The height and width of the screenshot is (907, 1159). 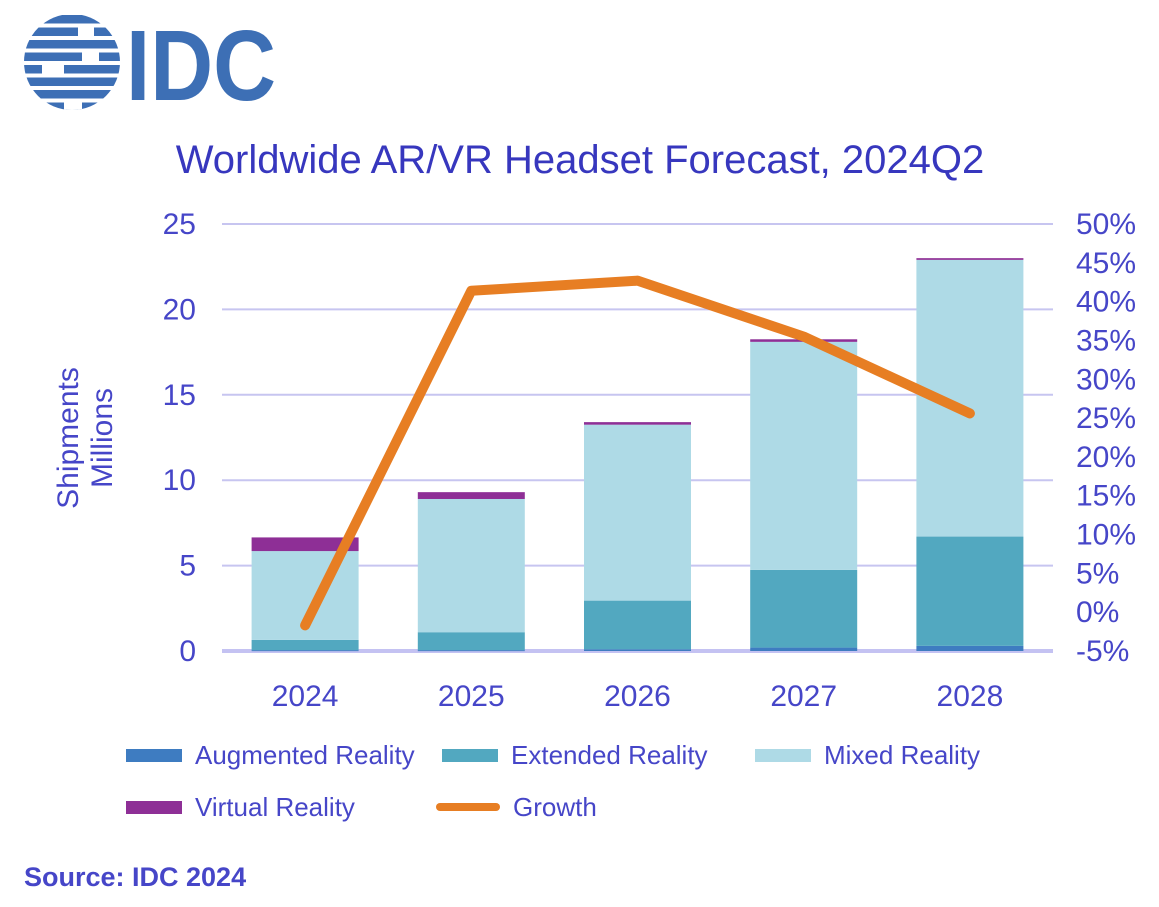 What do you see at coordinates (1106, 418) in the screenshot?
I see `right-axis-tick: 25%` at bounding box center [1106, 418].